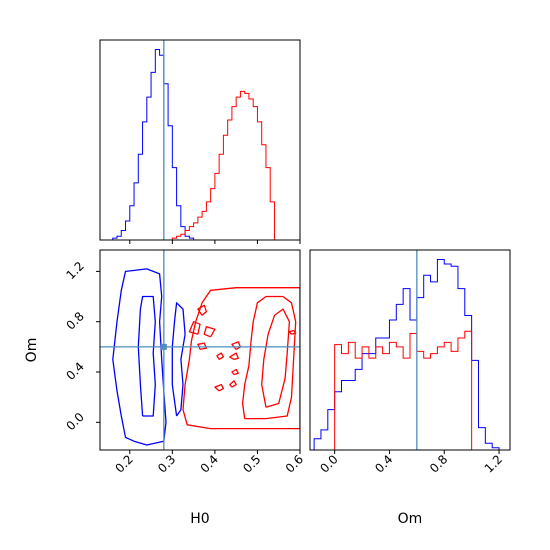 The width and height of the screenshot is (550, 550). Describe the element at coordinates (74, 320) in the screenshot. I see `y-tick-label: 0.8` at that location.